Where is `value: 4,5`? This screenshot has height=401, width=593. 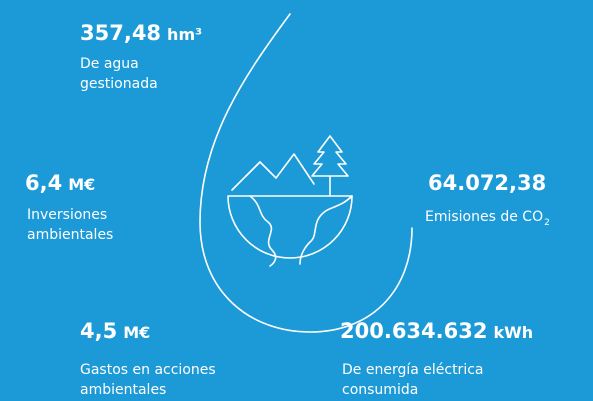
value: 4,5 is located at coordinates (98, 331).